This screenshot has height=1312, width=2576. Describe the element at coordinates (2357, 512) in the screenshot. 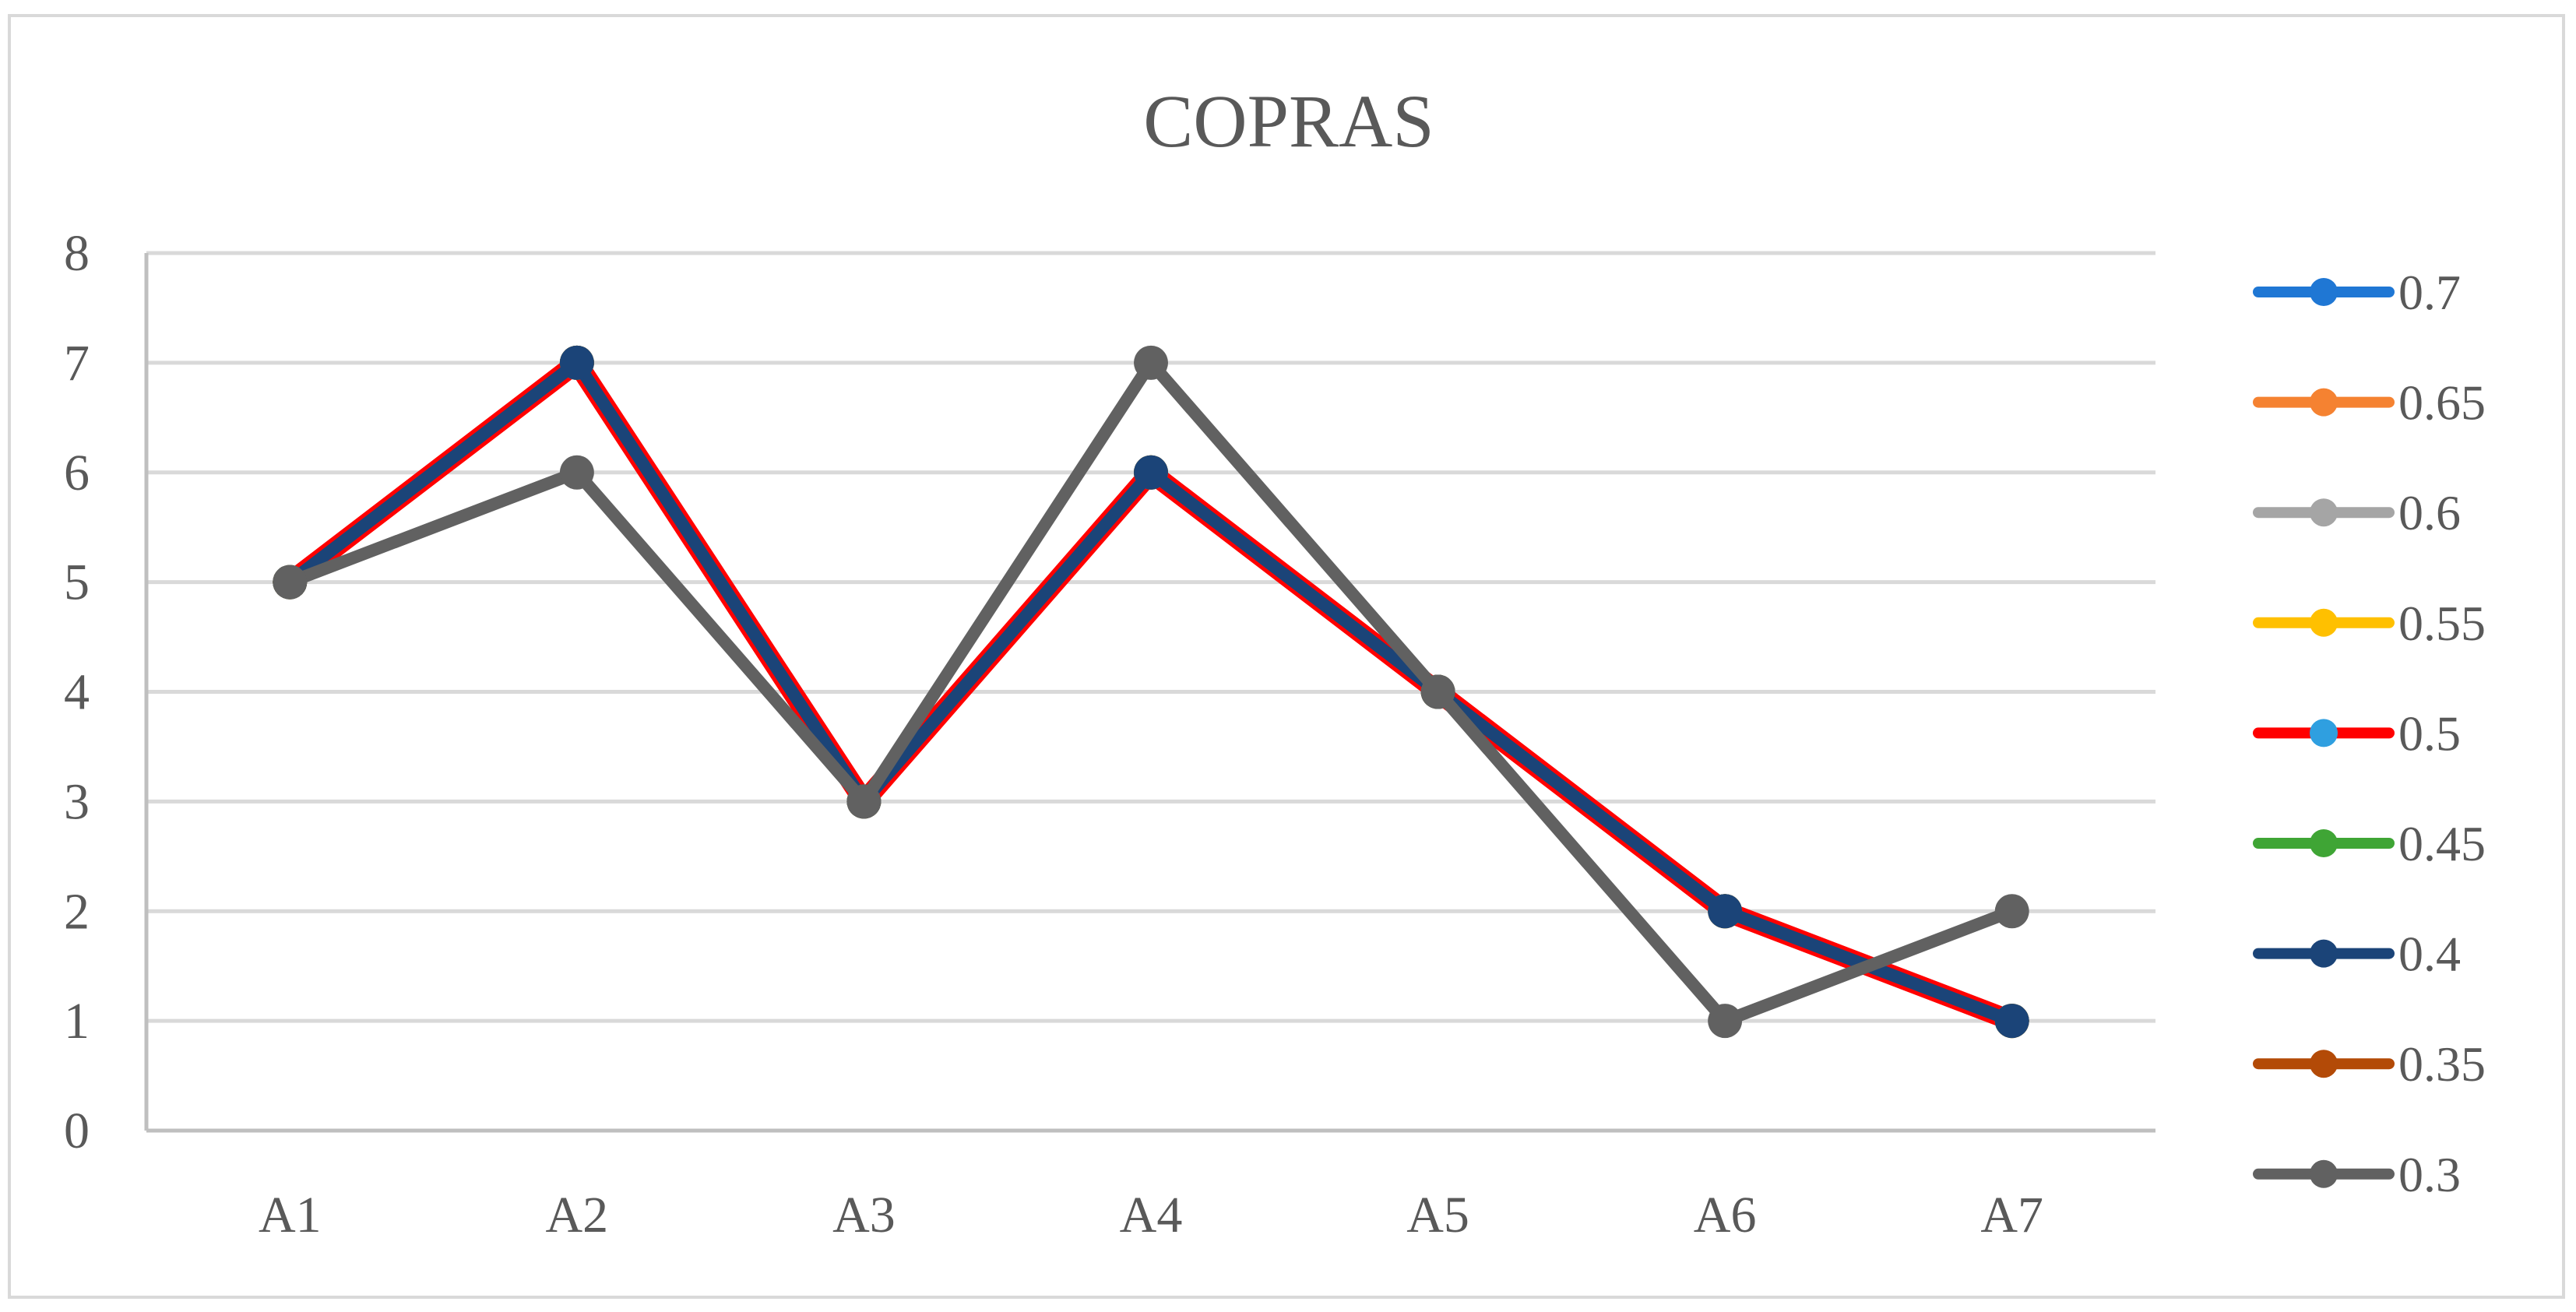

I see `legend-item: 0.6` at that location.